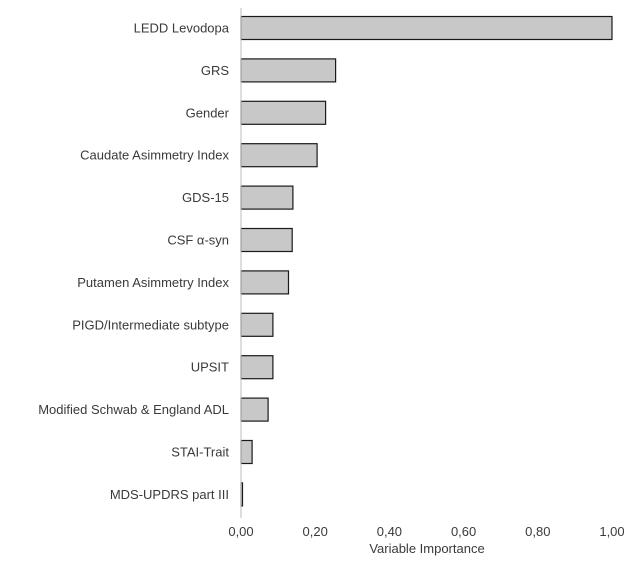 This screenshot has width=640, height=561. What do you see at coordinates (426, 531) in the screenshot?
I see `x-tick-labels: 0,00 0,20 0,40 0,60 0,80 1,00` at bounding box center [426, 531].